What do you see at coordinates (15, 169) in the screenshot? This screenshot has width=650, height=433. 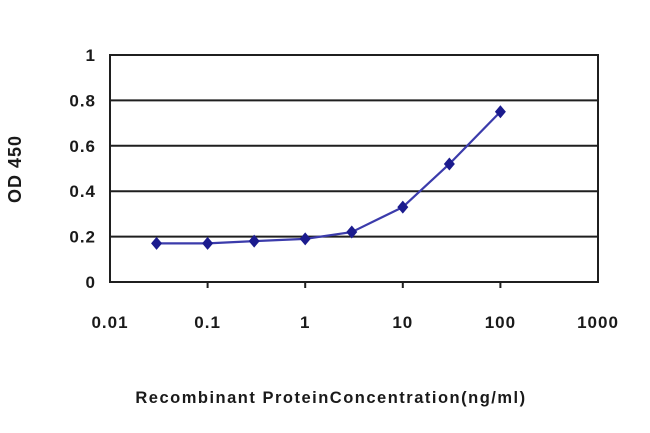 I see `y-axis-title: OD 450` at bounding box center [15, 169].